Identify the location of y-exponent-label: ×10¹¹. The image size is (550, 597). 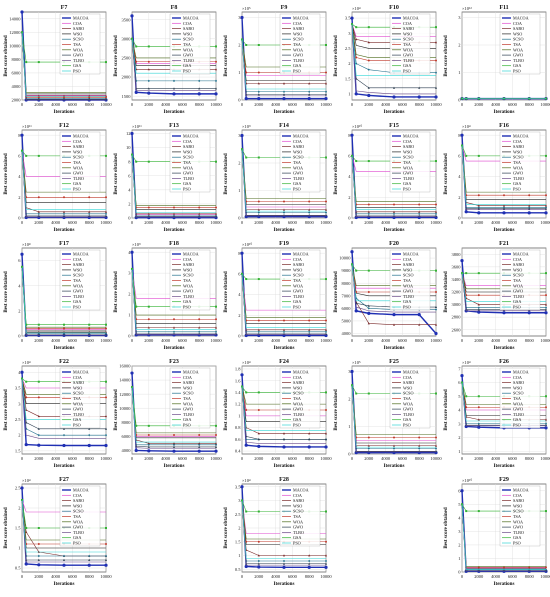
(27, 126).